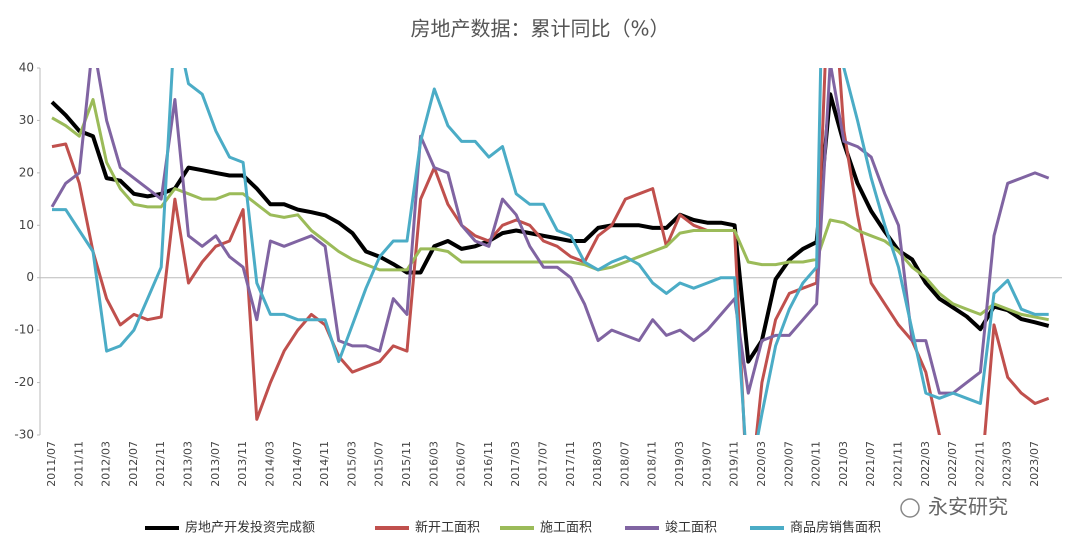  Describe the element at coordinates (843, 464) in the screenshot. I see `x-tick-label: 2021/03` at that location.